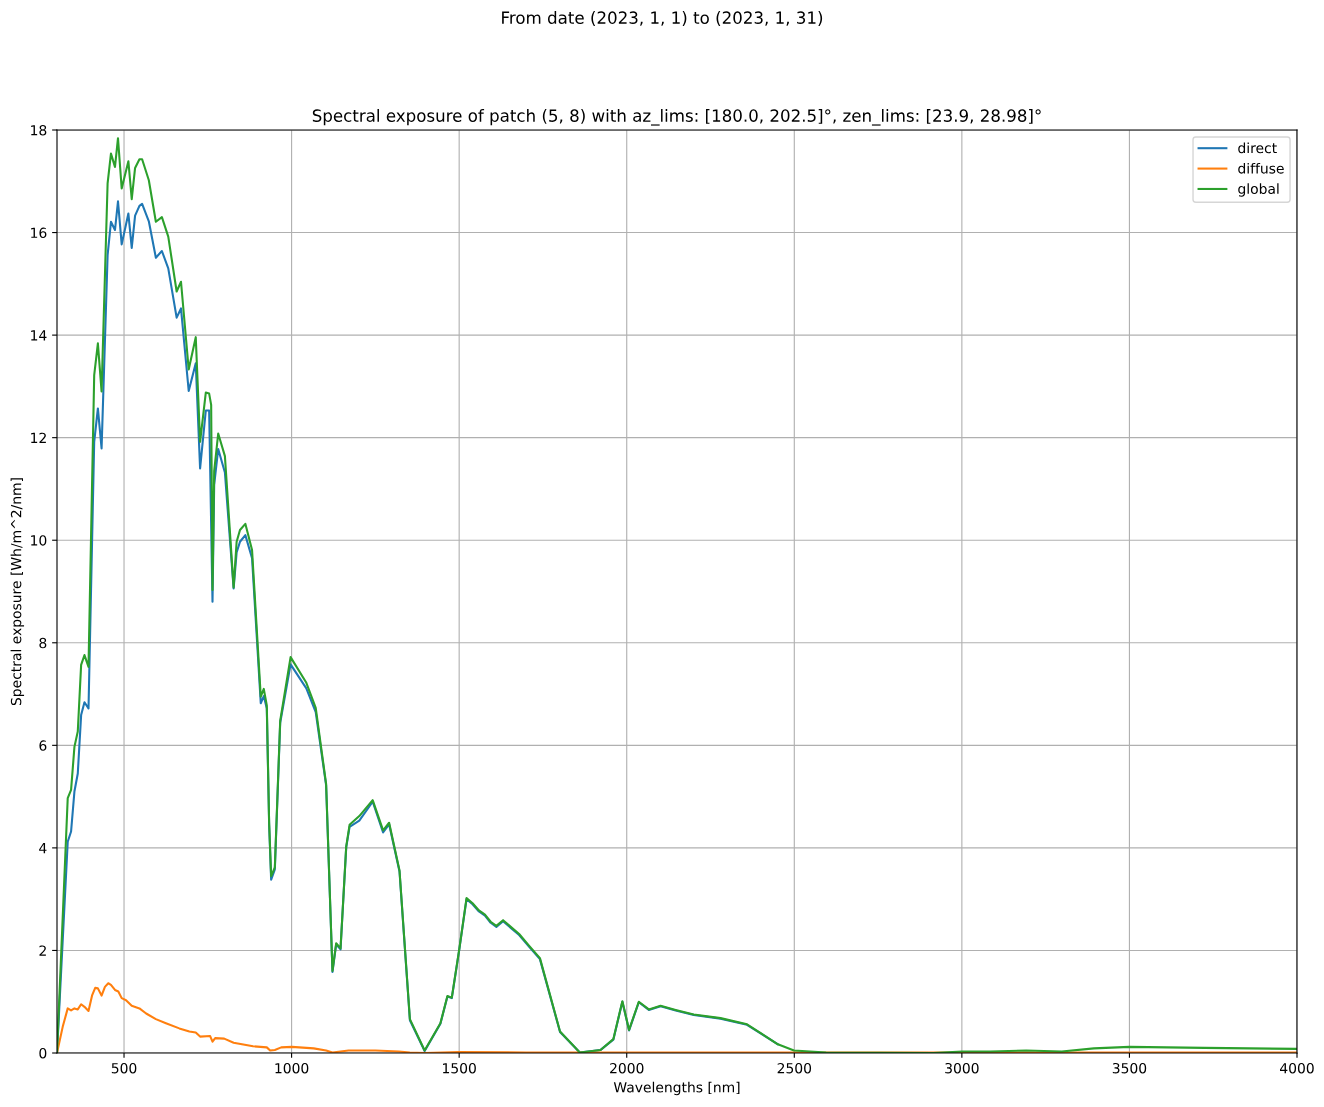 This screenshot has height=1107, width=1324. Describe the element at coordinates (459, 1068) in the screenshot. I see `x-tick-label: 1500` at that location.